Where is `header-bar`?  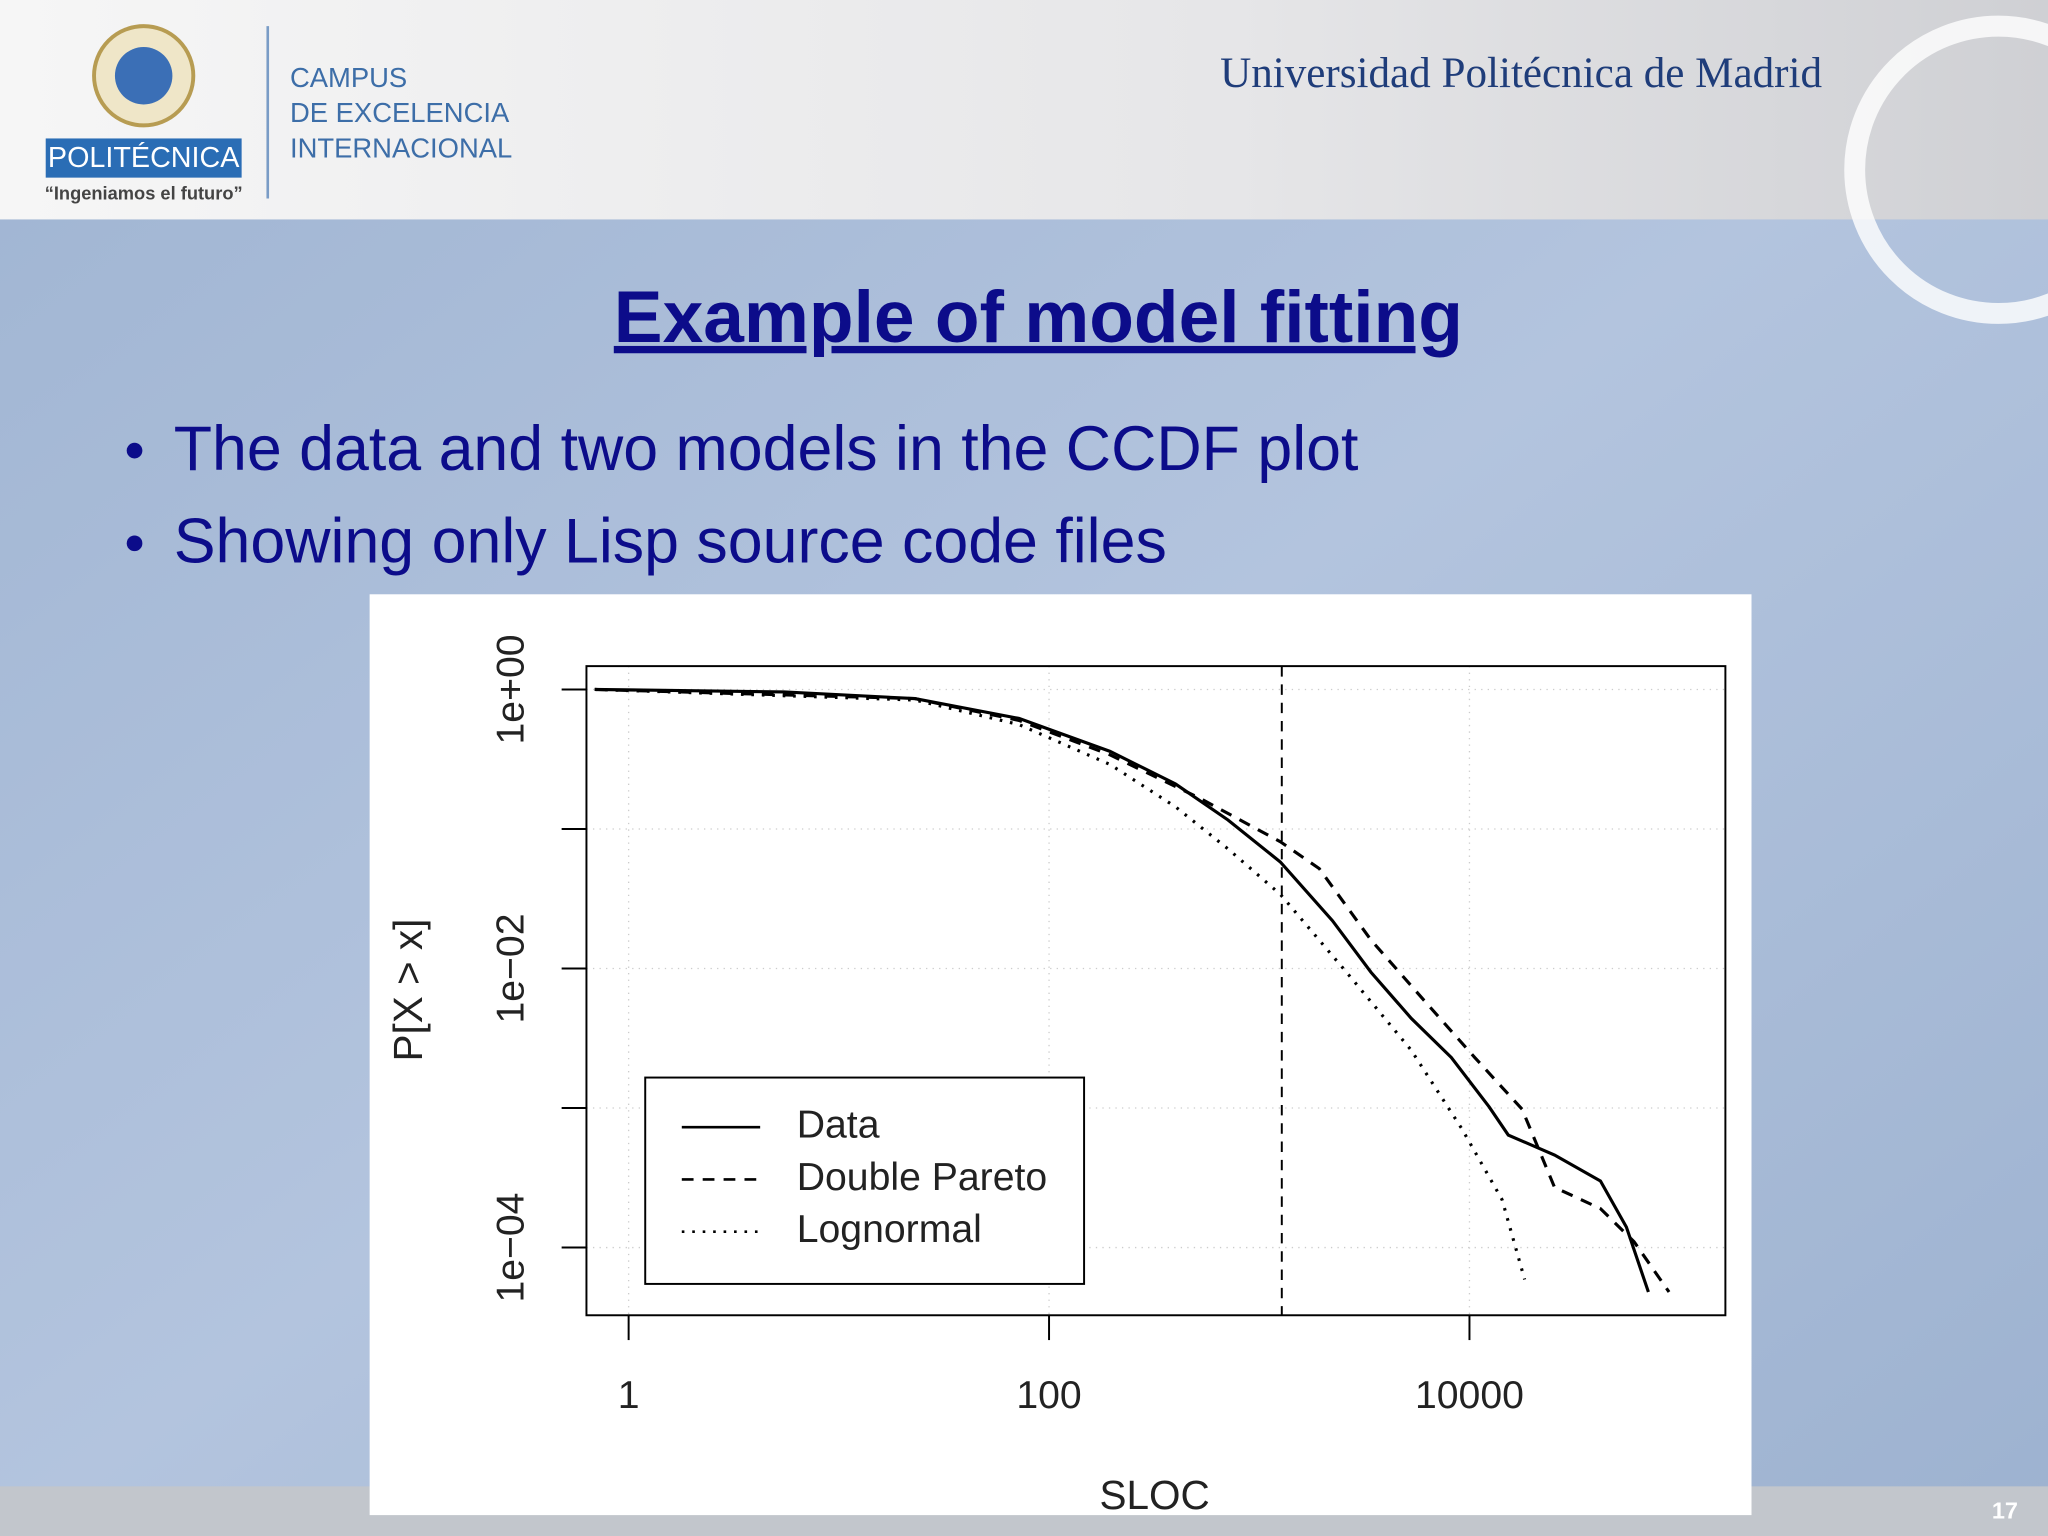
header-bar is located at coordinates (1024, 110).